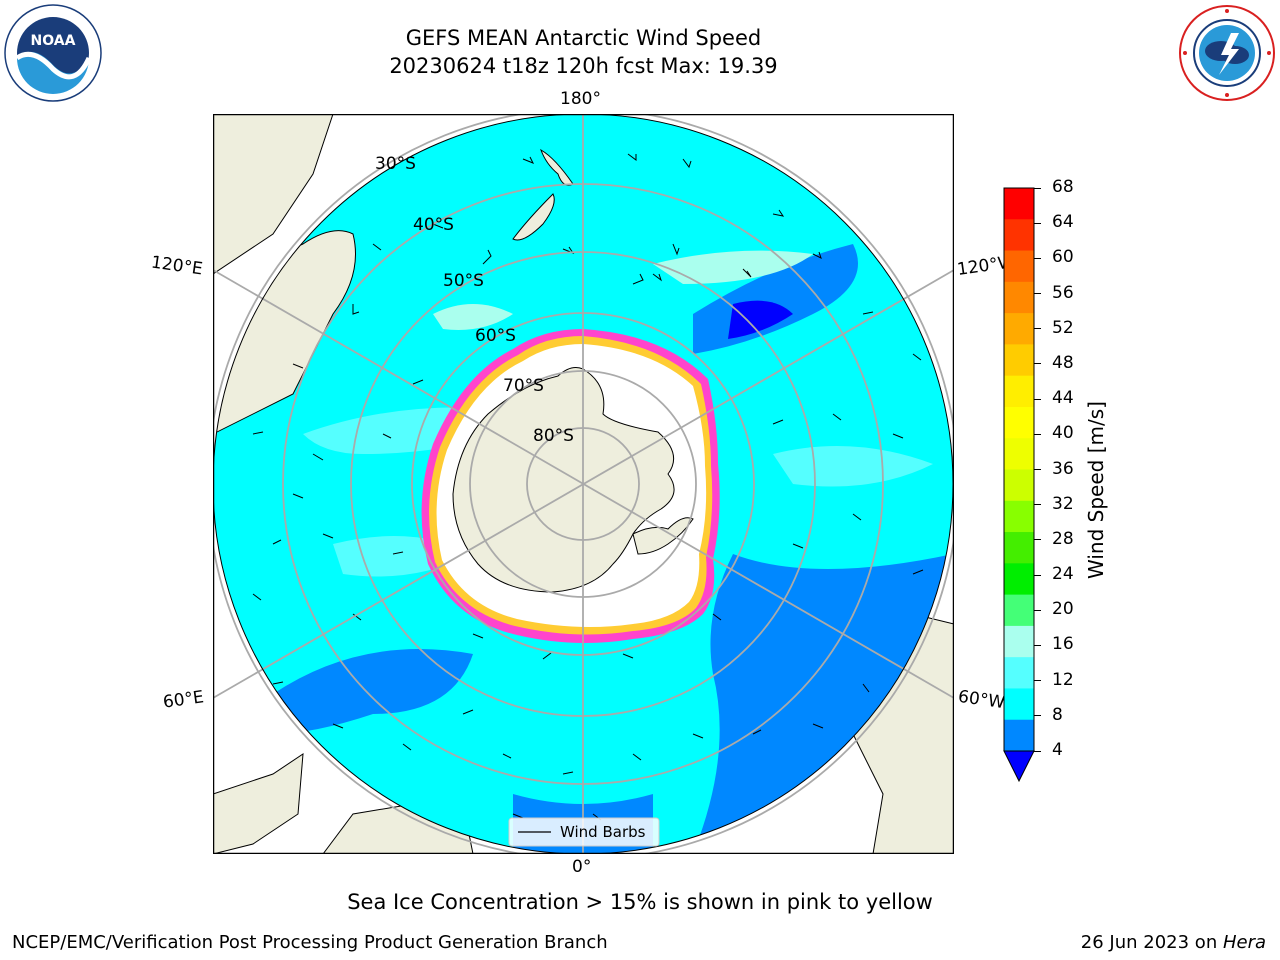 The width and height of the screenshot is (1280, 960). I want to click on colorbar-tick-label: 28, so click(1063, 538).